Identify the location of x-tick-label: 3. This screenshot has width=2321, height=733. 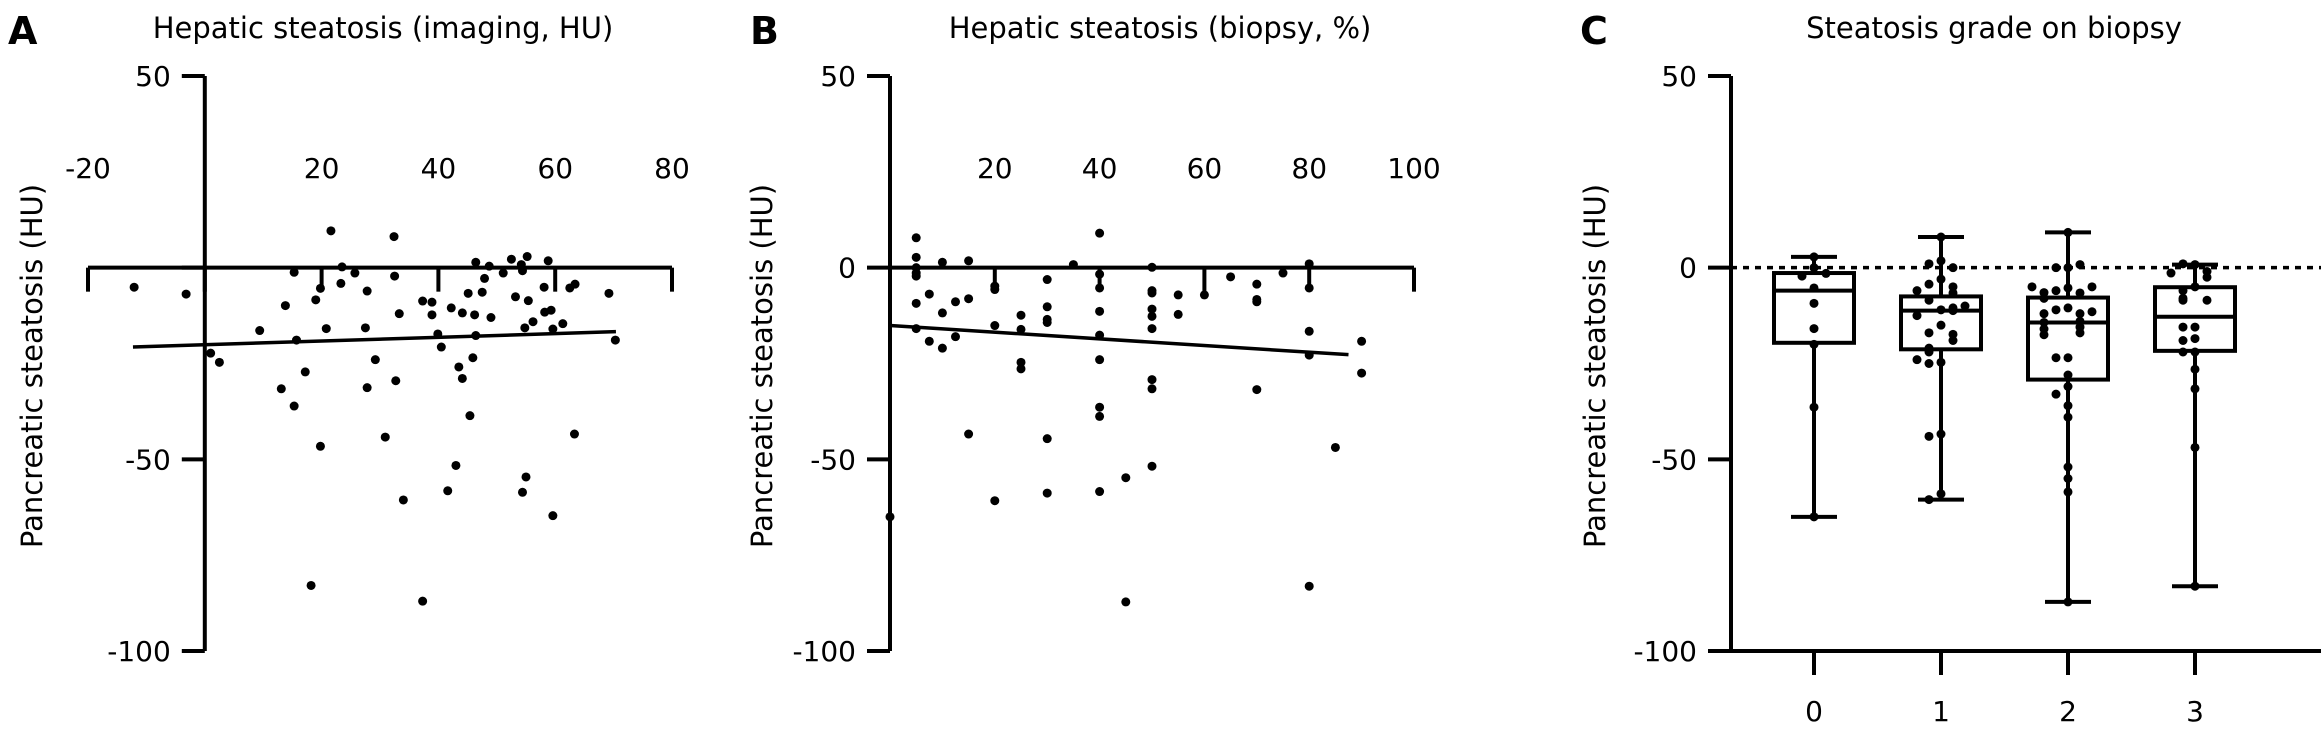
(2195, 711).